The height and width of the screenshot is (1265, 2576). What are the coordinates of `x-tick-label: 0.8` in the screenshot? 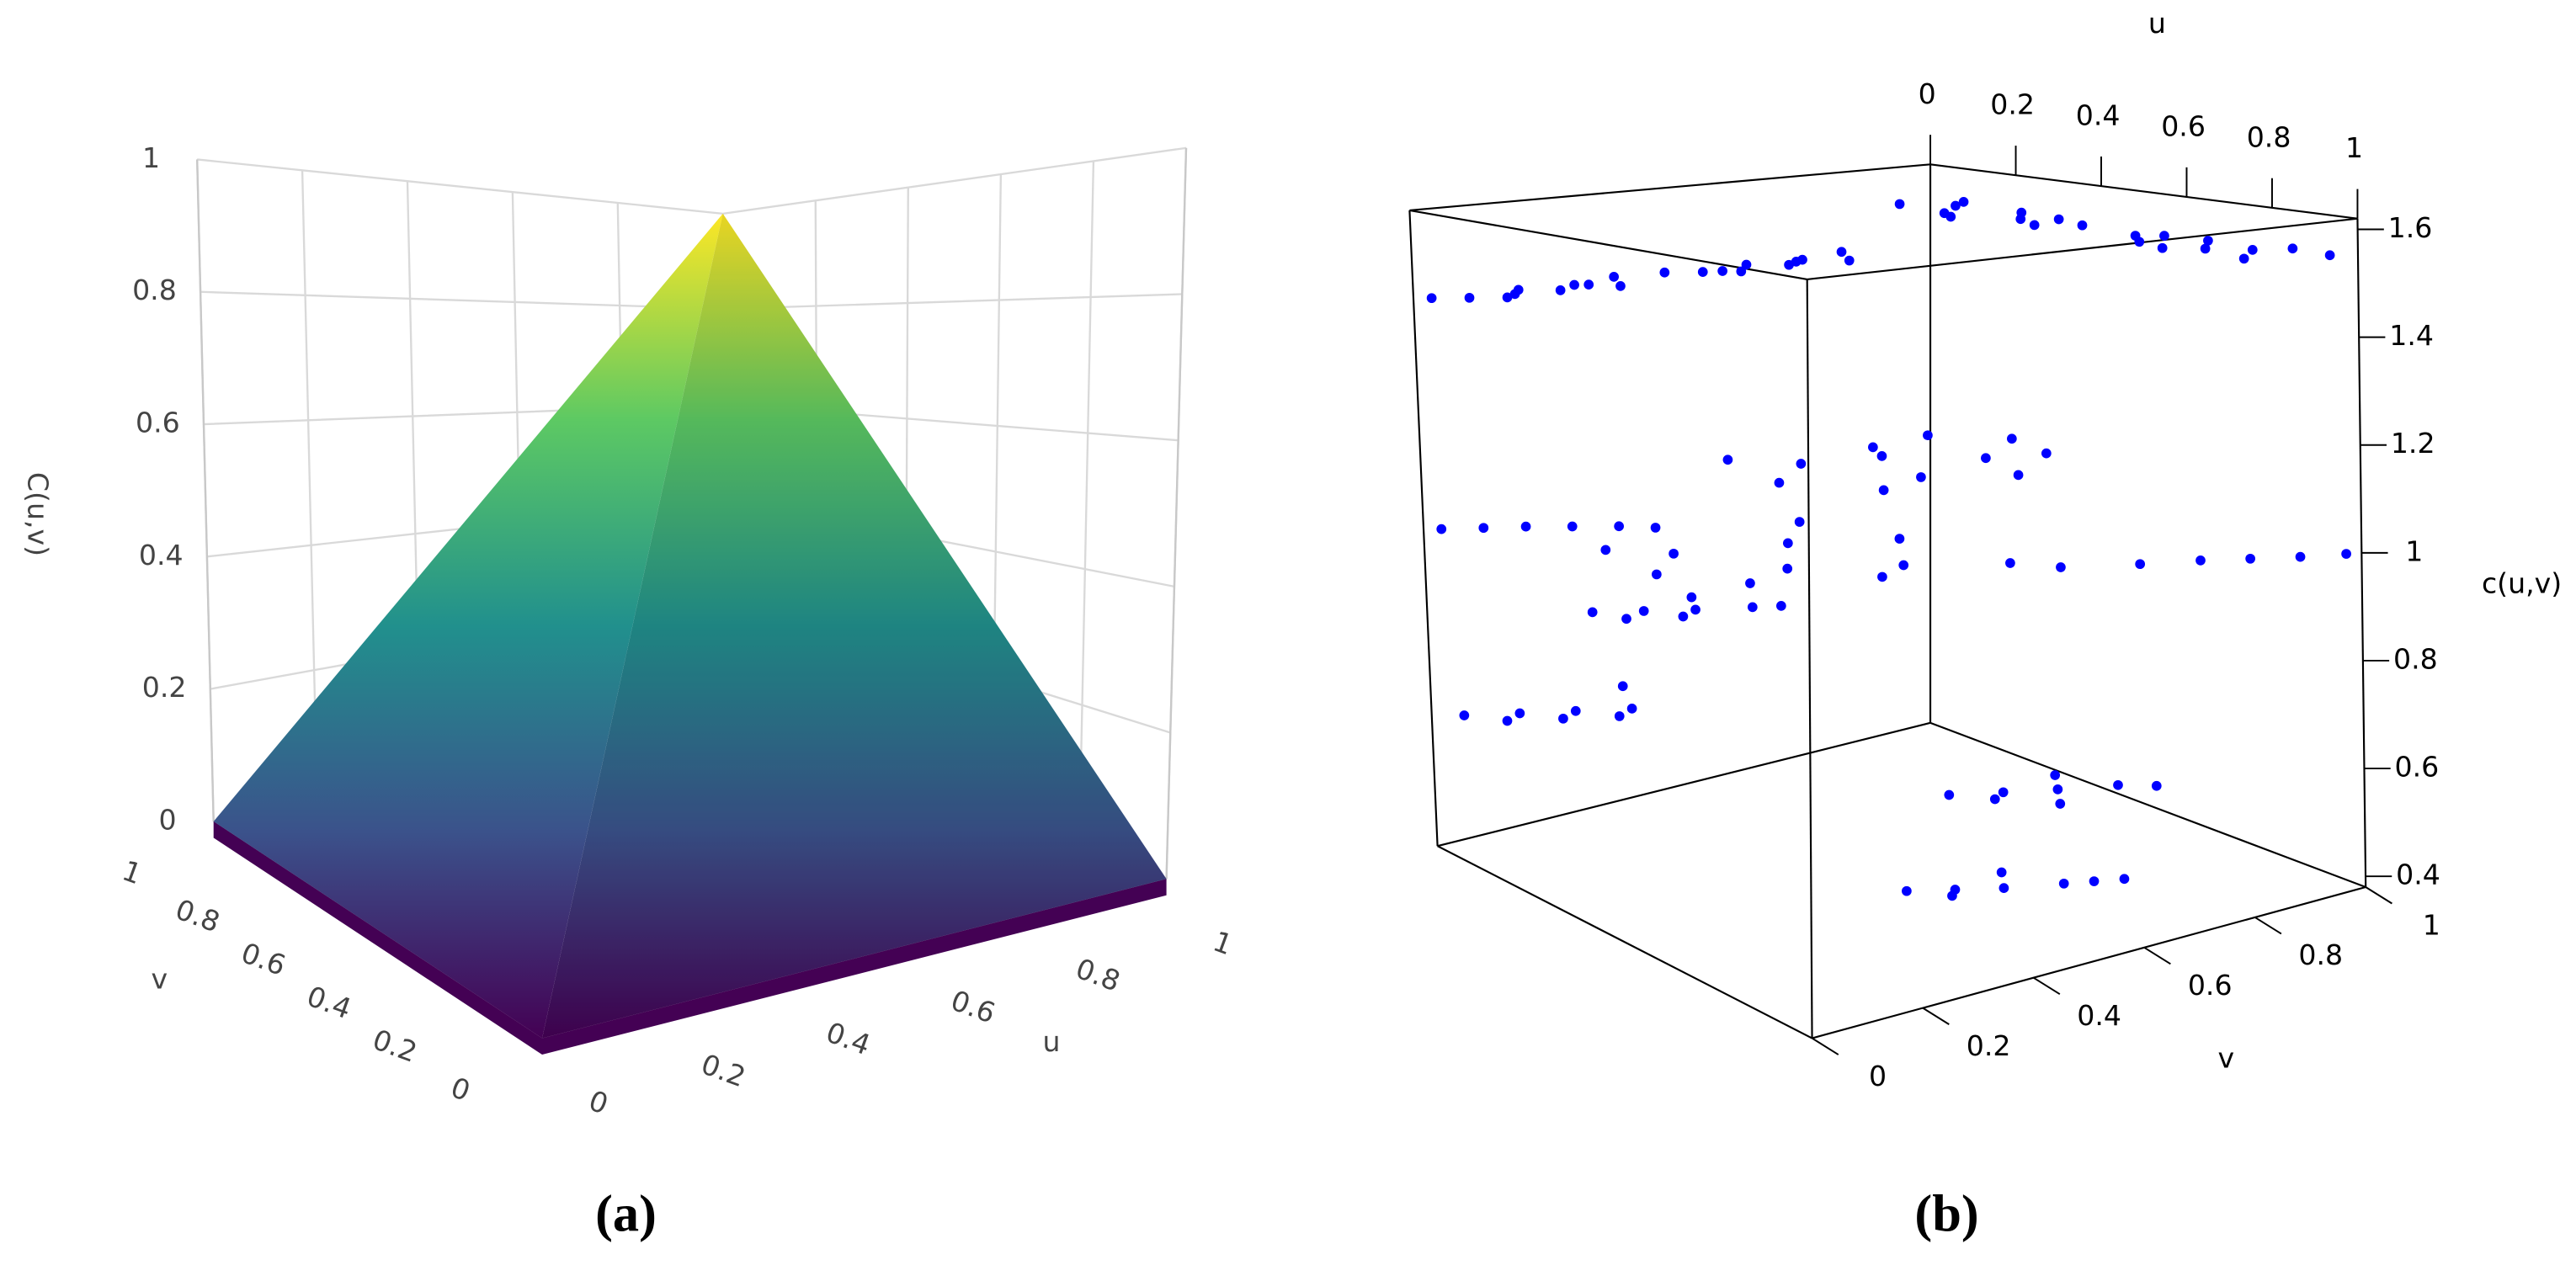 It's located at (2269, 137).